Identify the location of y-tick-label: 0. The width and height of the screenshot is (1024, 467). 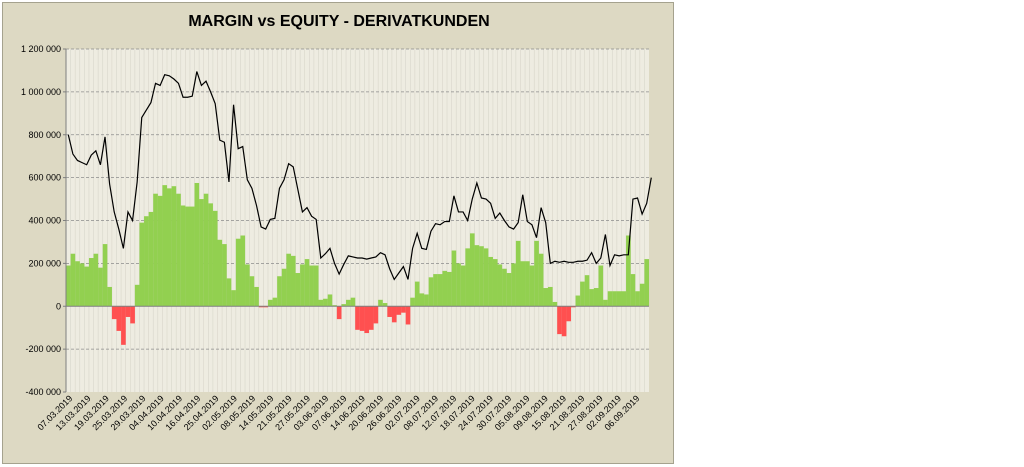
(58, 306).